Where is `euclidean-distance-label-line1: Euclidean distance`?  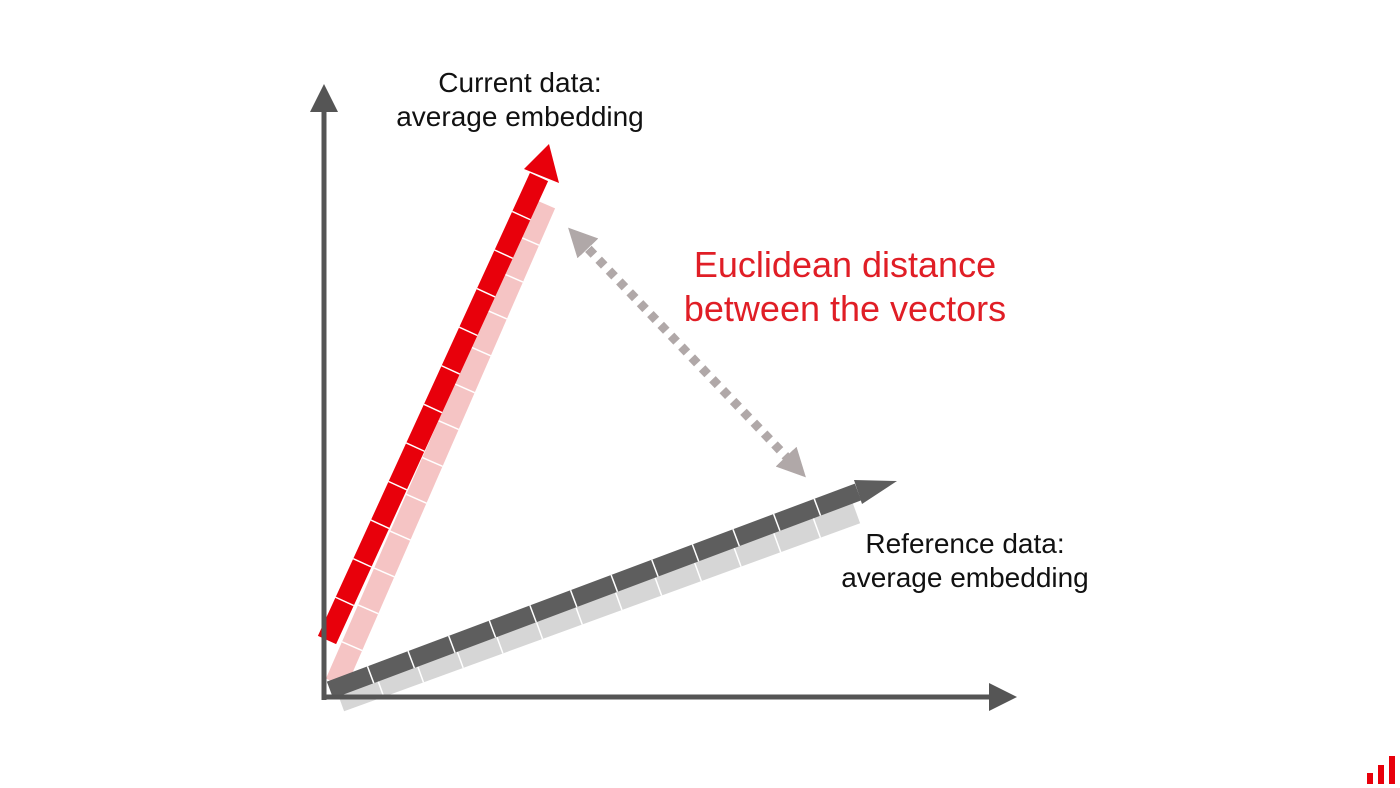
euclidean-distance-label-line1: Euclidean distance is located at coordinates (845, 264).